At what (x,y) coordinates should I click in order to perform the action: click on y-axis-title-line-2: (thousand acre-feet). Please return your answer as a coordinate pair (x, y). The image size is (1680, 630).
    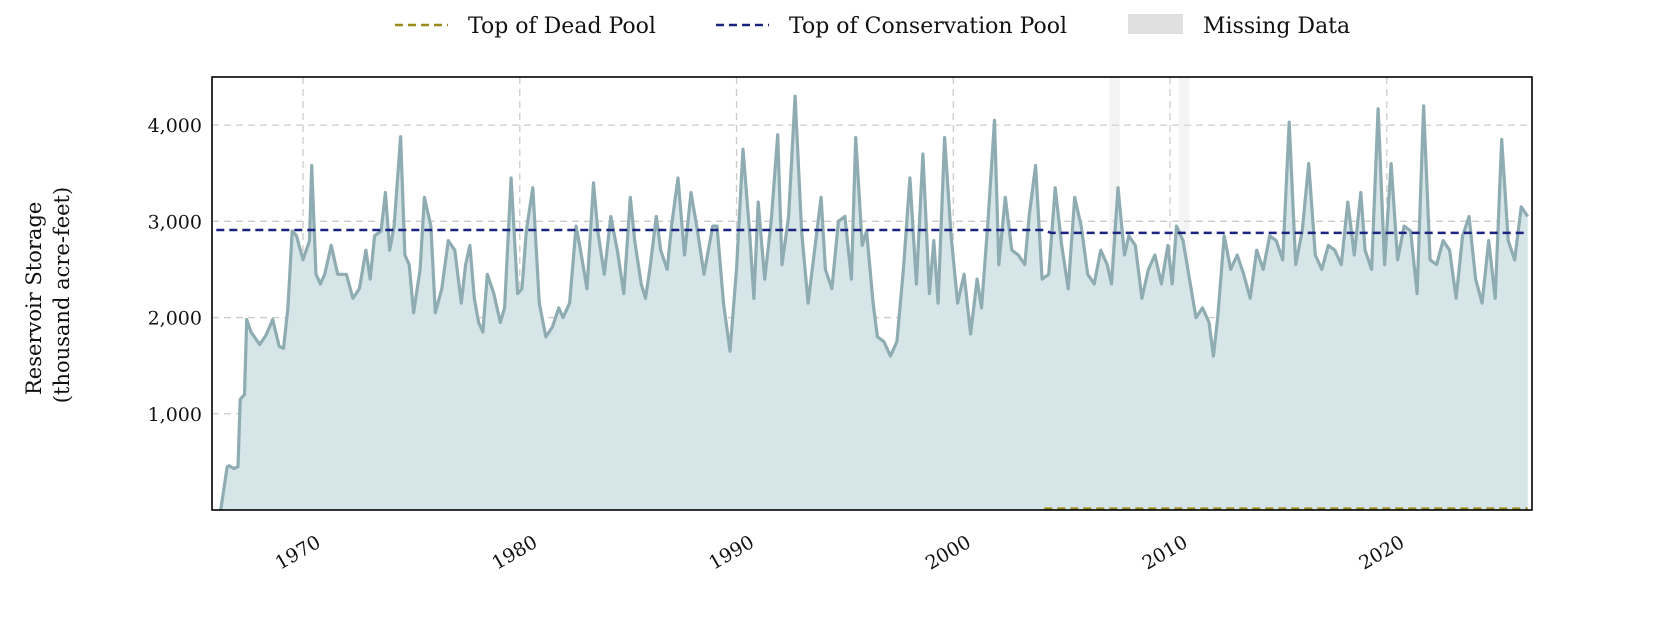
    Looking at the image, I should click on (62, 295).